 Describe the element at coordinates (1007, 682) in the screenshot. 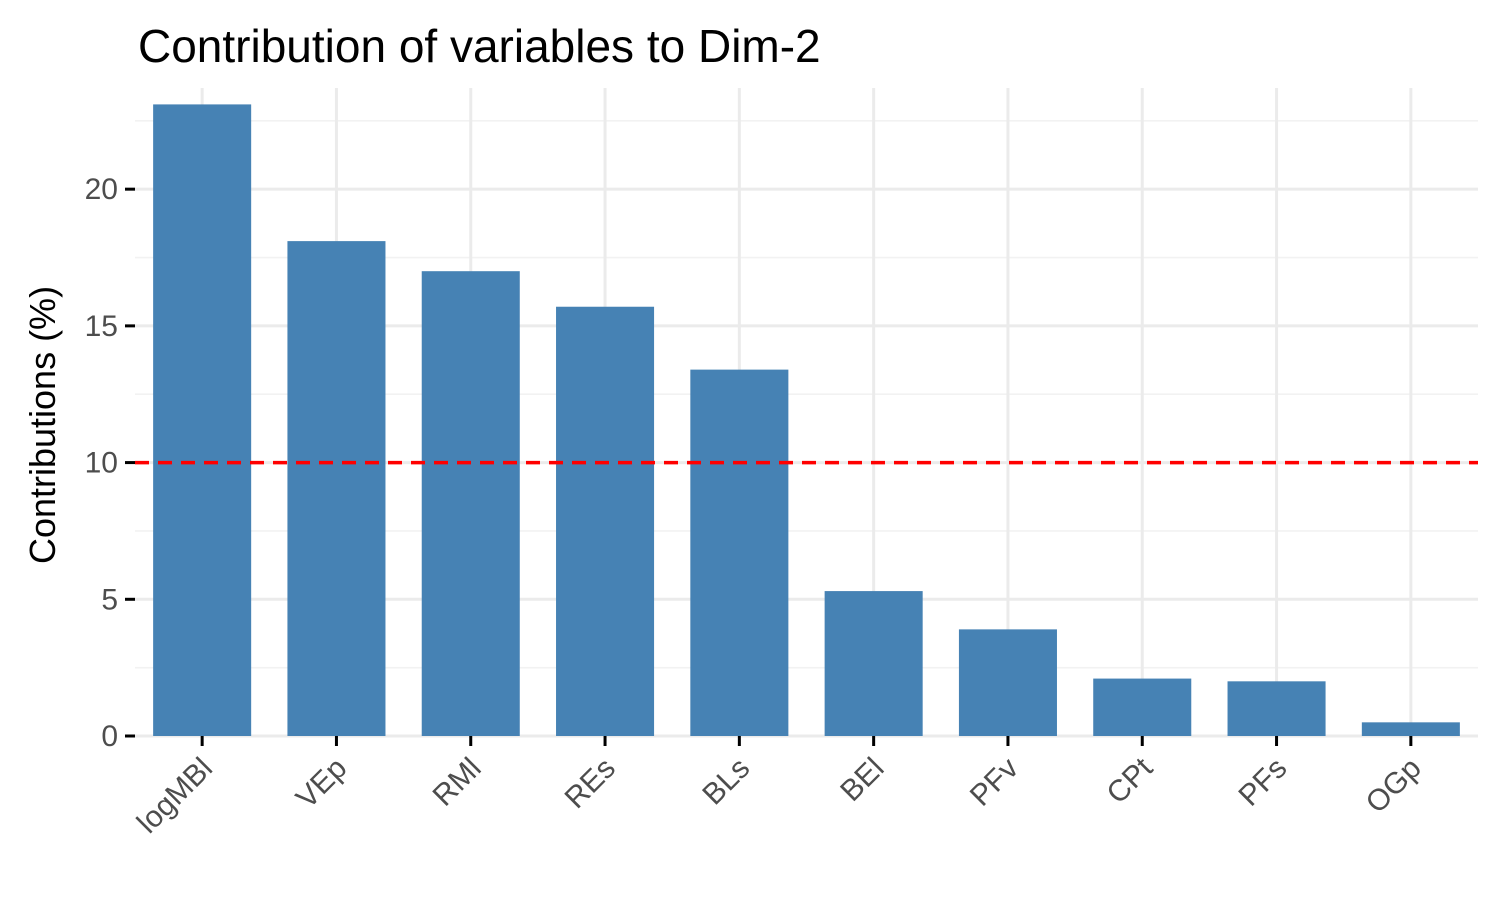

I see `bar-PFv` at that location.